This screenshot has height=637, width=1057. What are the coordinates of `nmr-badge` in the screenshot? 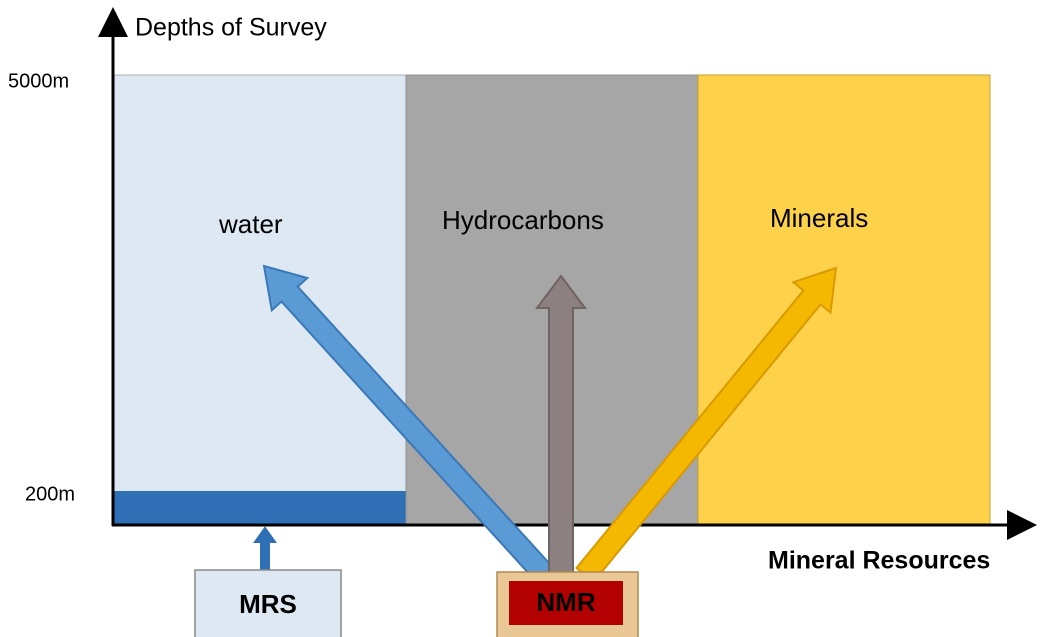 It's located at (566, 603).